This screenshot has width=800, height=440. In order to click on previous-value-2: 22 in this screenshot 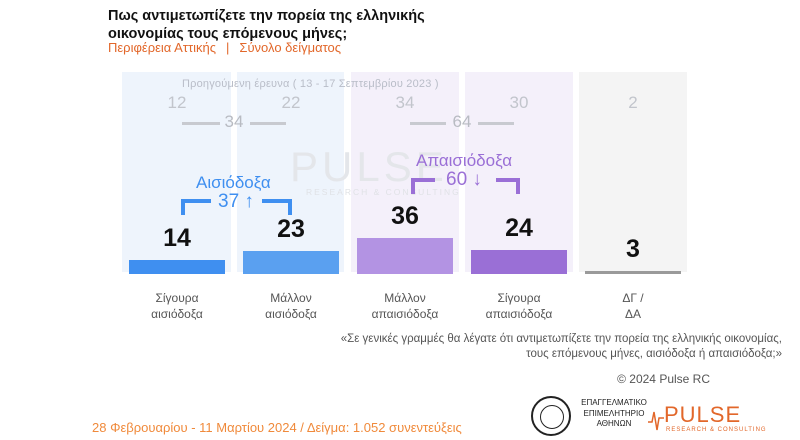, I will do `click(291, 102)`.